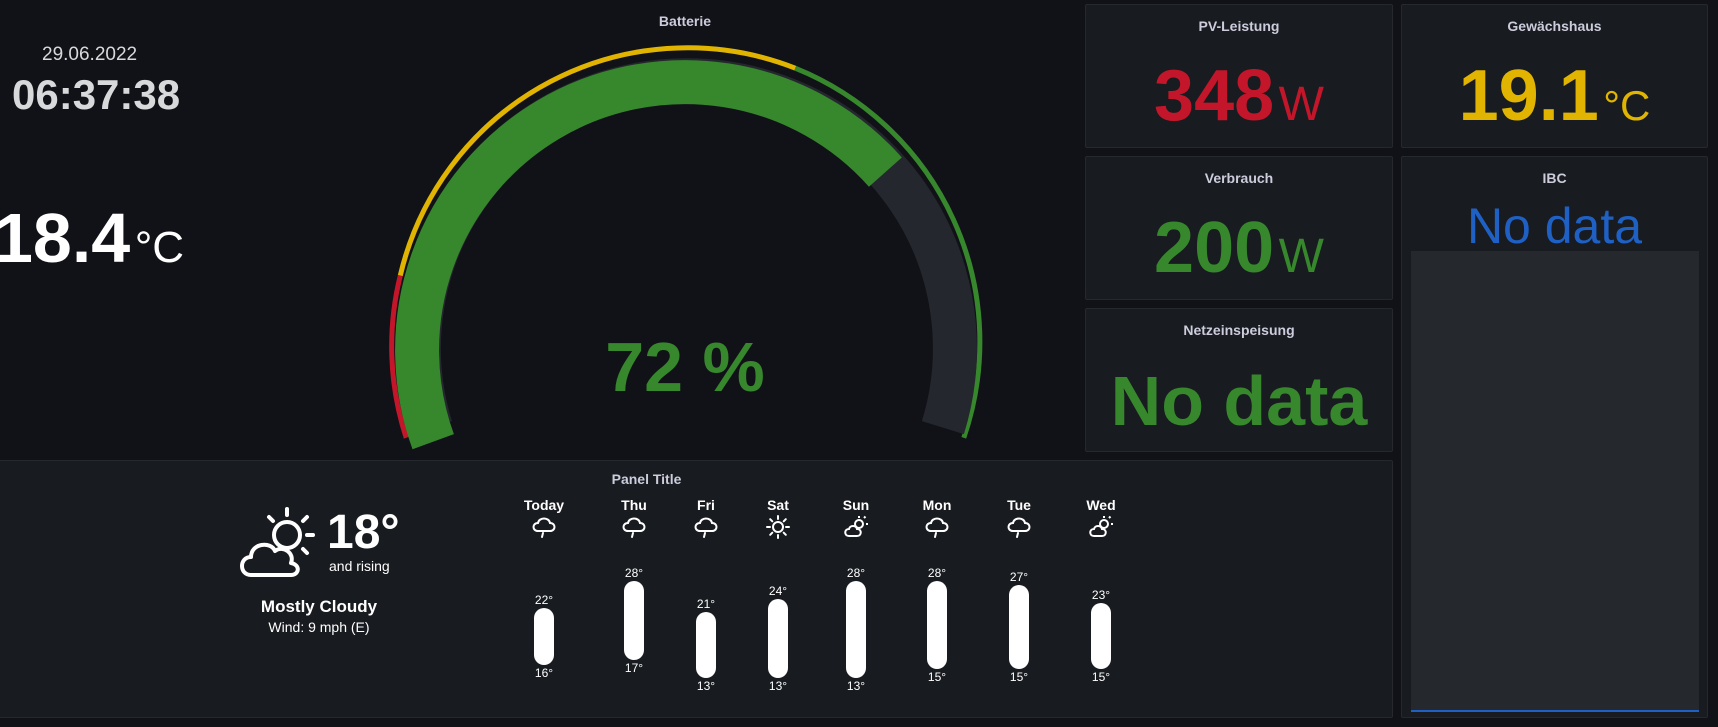 The width and height of the screenshot is (1718, 727). I want to click on forecast-day: Wed, so click(1101, 520).